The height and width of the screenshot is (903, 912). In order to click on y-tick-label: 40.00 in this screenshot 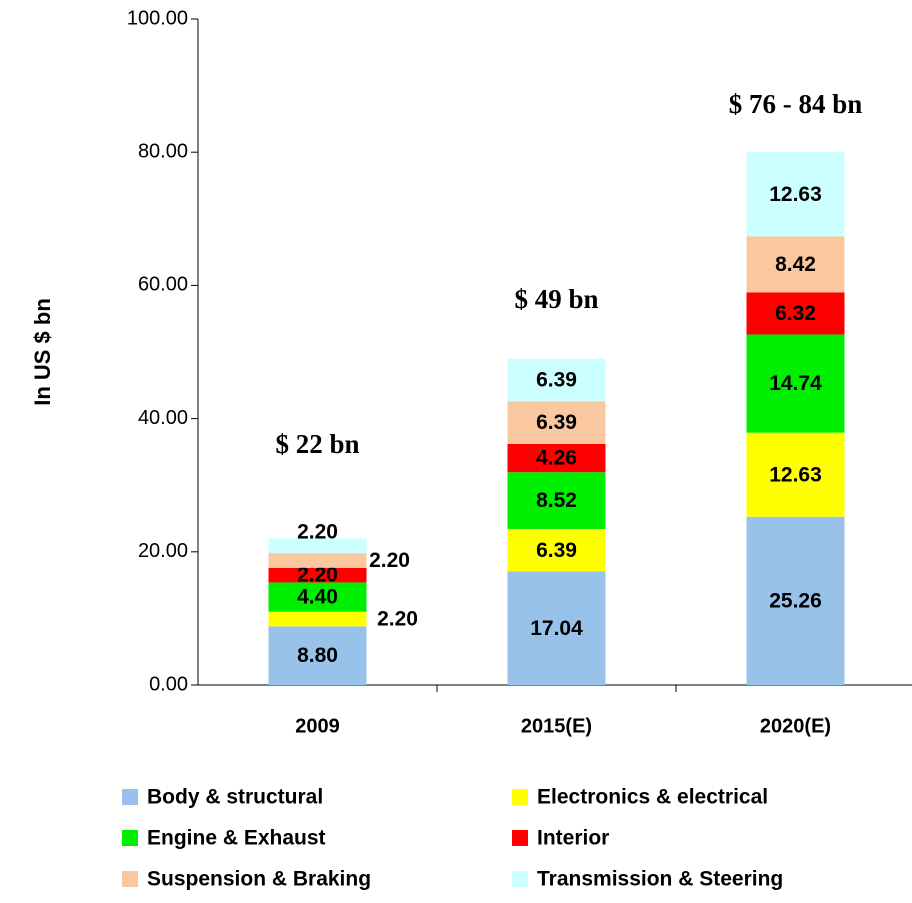, I will do `click(163, 418)`.